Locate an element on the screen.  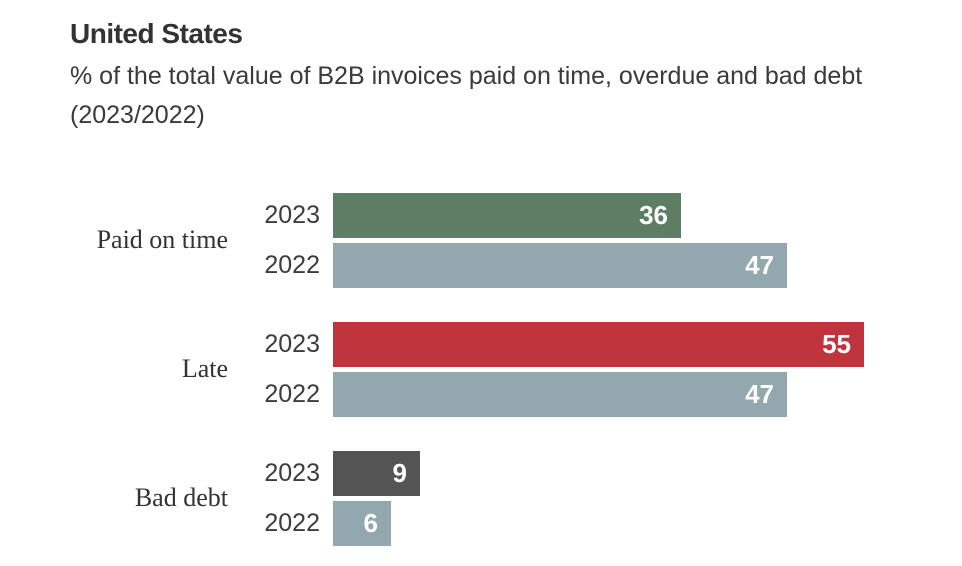
bar-row: 2023 36 is located at coordinates (507, 215).